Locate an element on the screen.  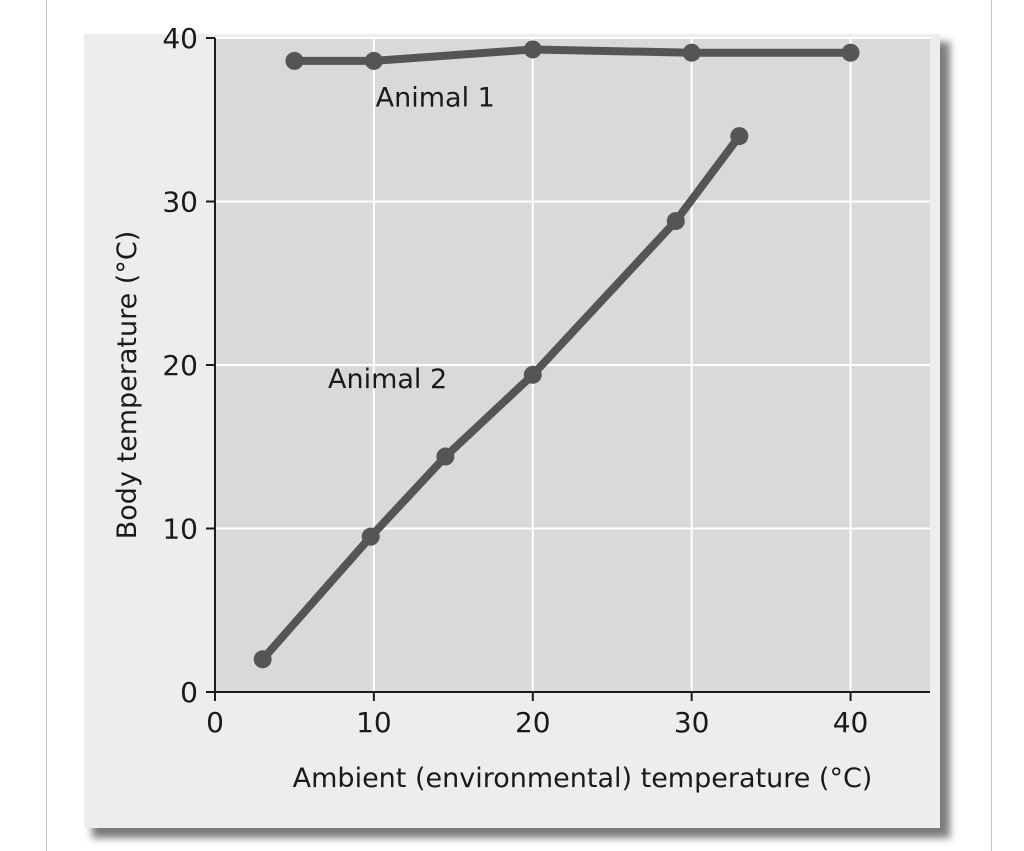
y-tick-label-40: 40 is located at coordinates (180, 38).